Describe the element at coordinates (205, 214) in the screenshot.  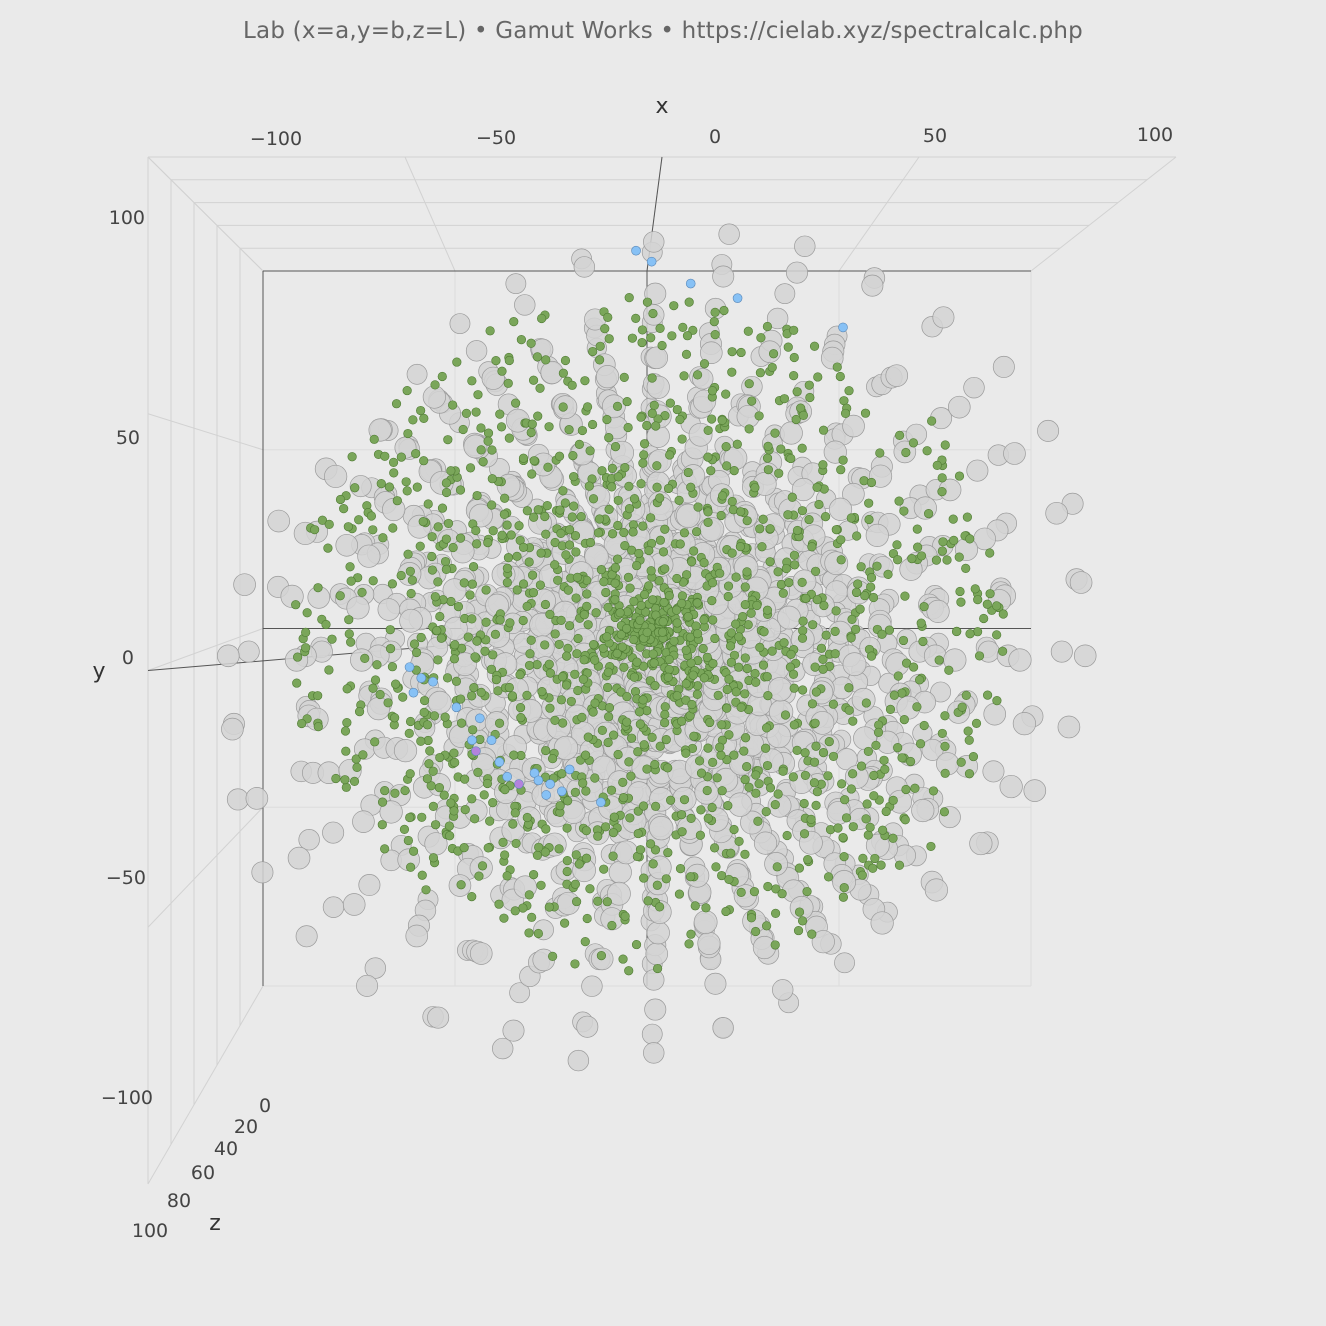
I see `grid-line` at that location.